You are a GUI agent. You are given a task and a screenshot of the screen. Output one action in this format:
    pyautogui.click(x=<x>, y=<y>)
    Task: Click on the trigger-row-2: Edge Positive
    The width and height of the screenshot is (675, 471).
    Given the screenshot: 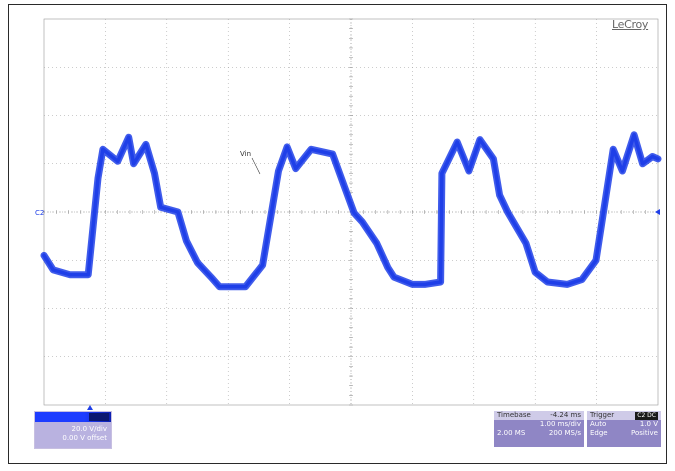 What is the action you would take?
    pyautogui.click(x=624, y=433)
    